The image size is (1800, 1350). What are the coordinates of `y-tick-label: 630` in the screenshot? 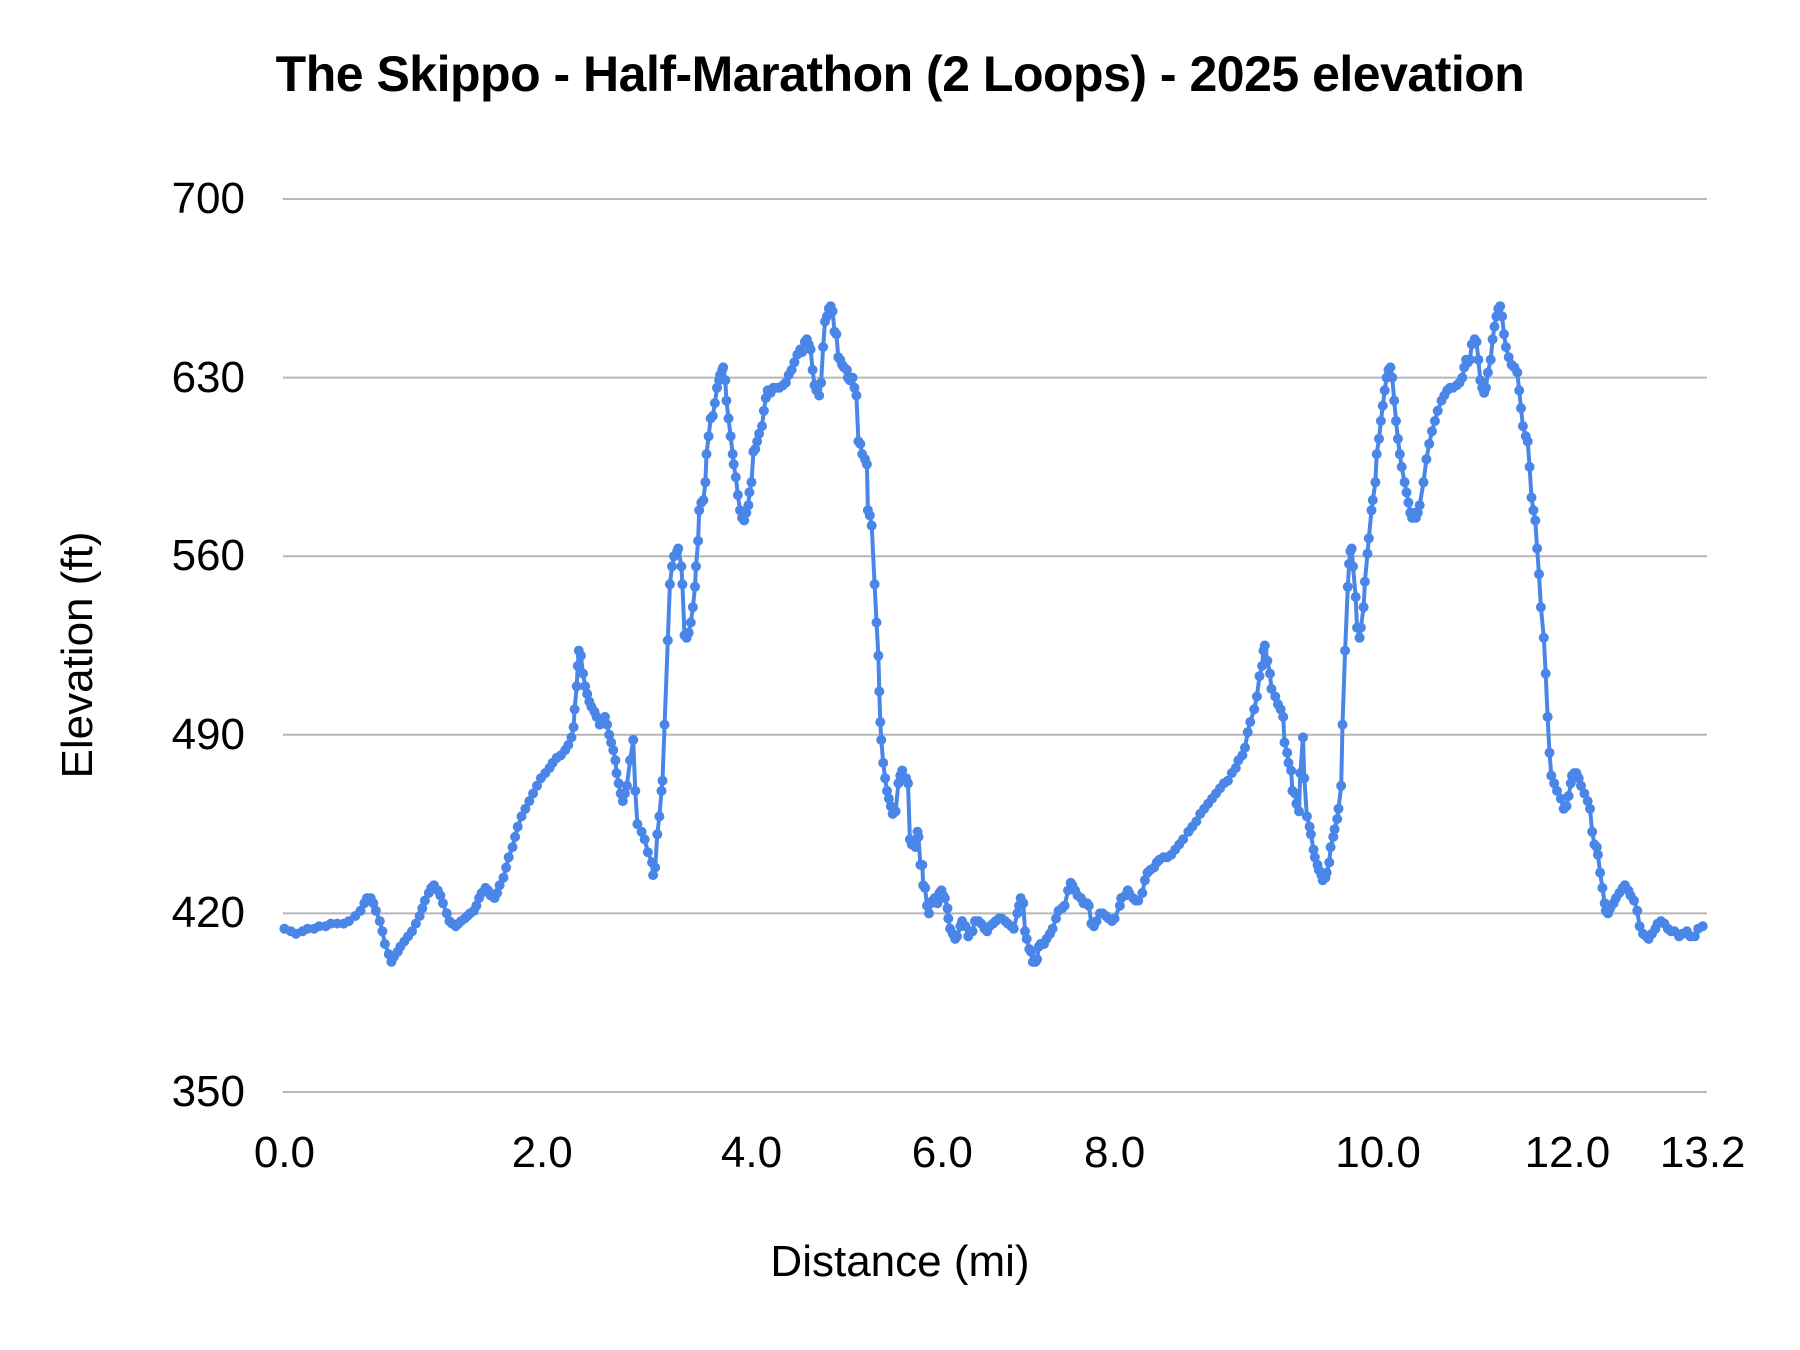 It's located at (208, 377).